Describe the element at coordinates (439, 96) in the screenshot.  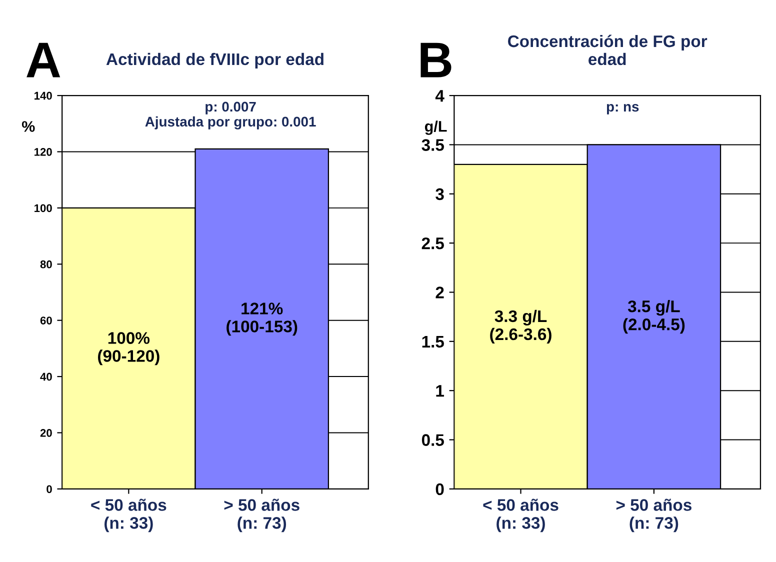
I see `y-tick-label: 4` at that location.